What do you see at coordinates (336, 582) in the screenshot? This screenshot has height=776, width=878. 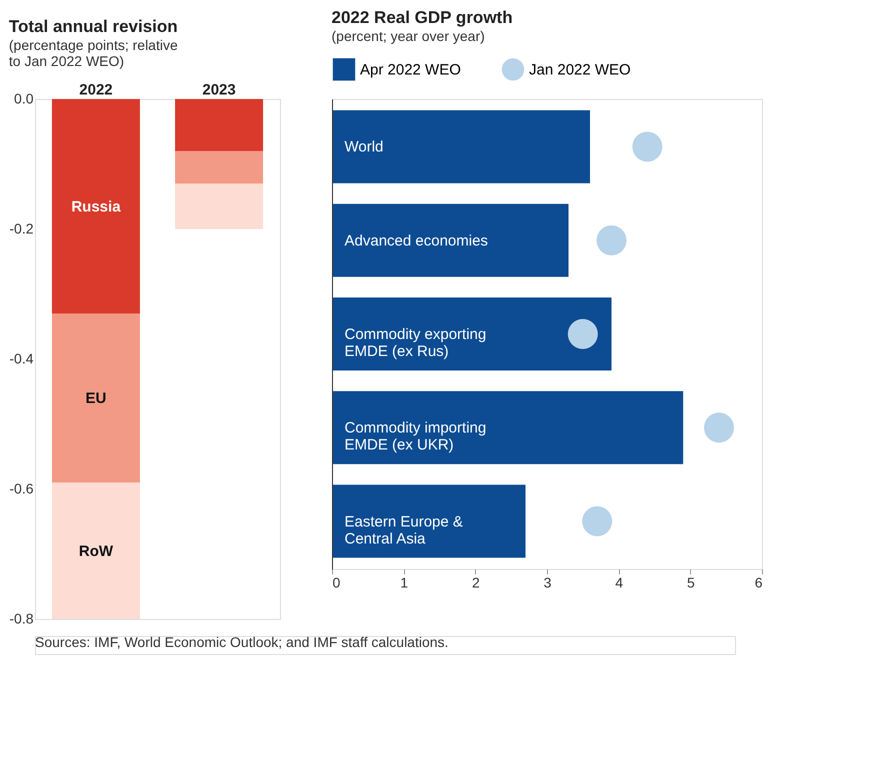 I see `x-tick-label: 0` at bounding box center [336, 582].